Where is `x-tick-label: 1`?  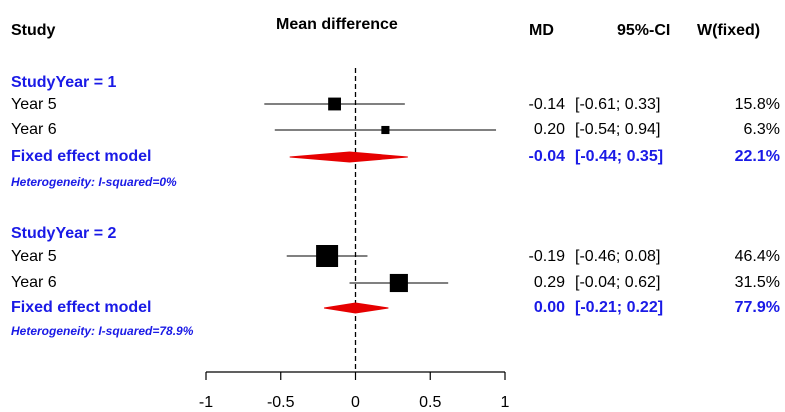 x-tick-label: 1 is located at coordinates (505, 402).